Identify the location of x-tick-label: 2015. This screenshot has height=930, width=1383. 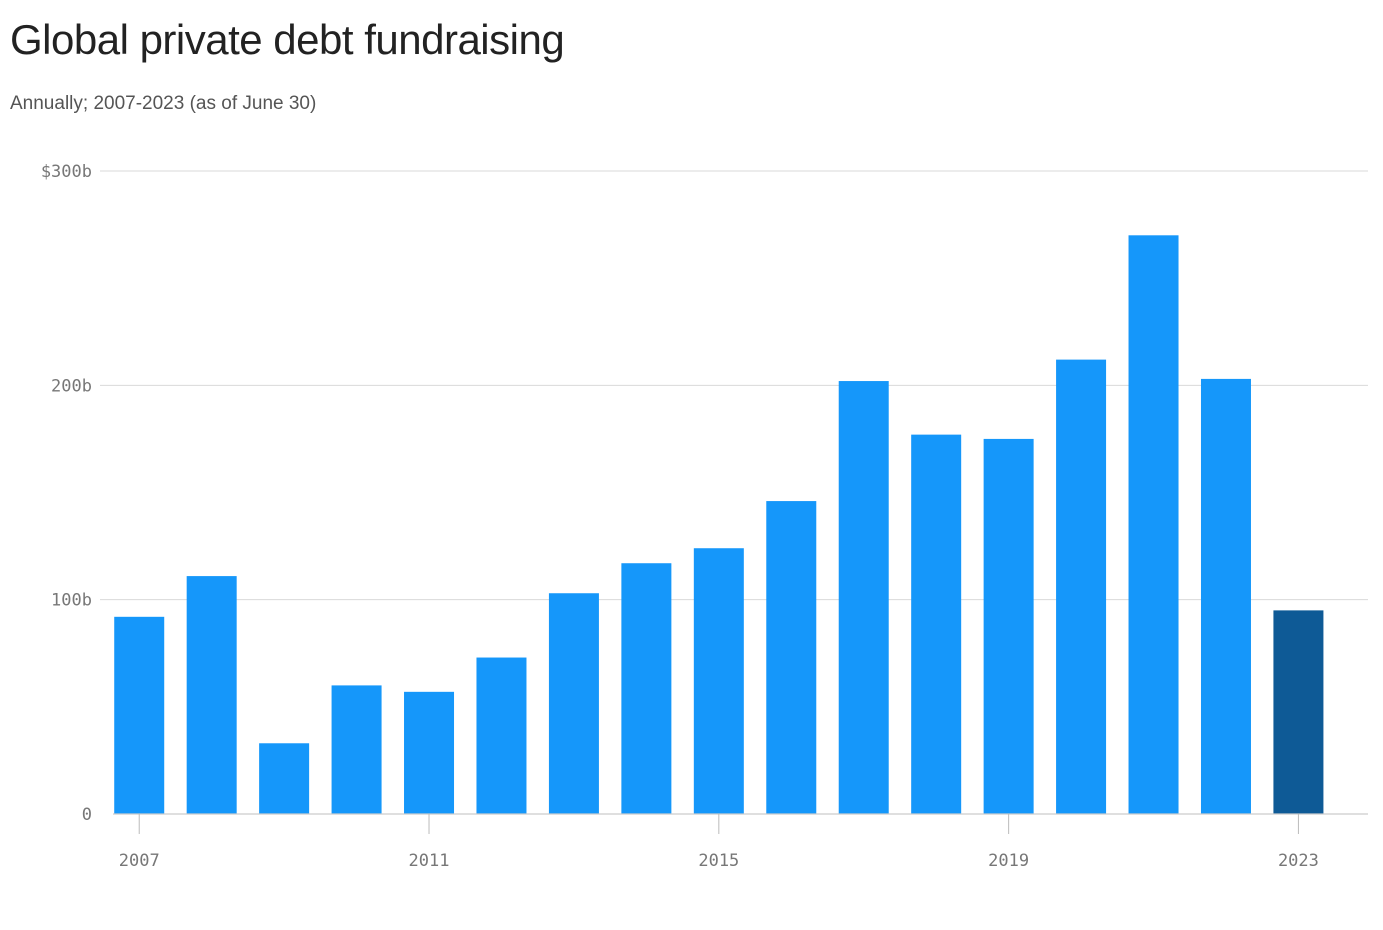
(718, 861).